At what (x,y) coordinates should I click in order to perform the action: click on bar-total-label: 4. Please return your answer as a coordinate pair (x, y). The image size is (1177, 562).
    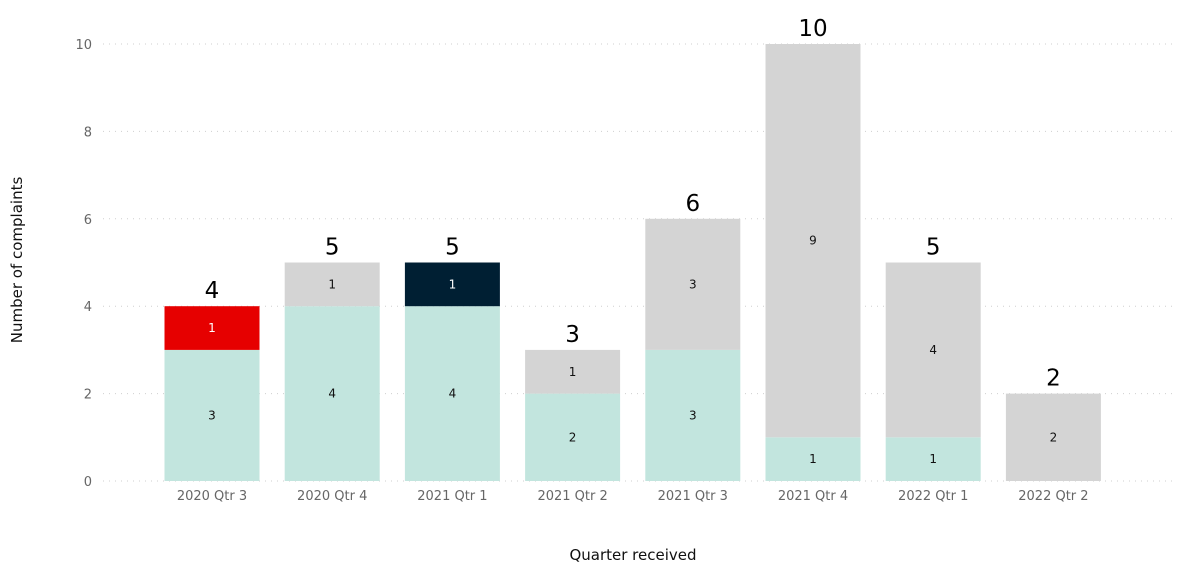
    Looking at the image, I should click on (212, 291).